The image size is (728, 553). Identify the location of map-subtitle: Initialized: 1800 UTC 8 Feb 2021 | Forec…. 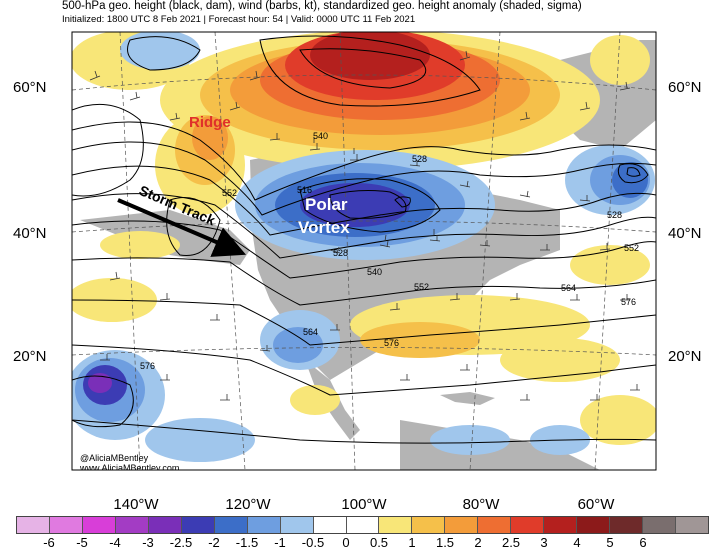
(239, 19).